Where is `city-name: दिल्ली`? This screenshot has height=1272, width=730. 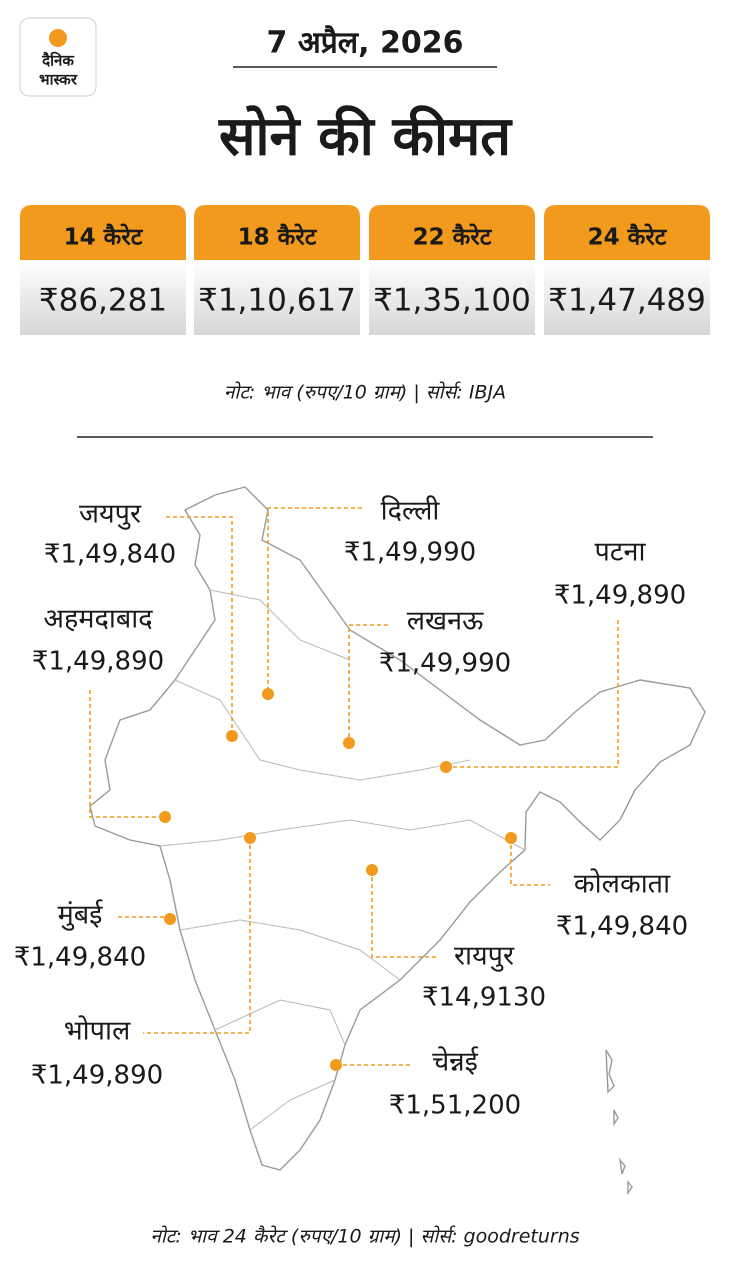
city-name: दिल्ली is located at coordinates (411, 511).